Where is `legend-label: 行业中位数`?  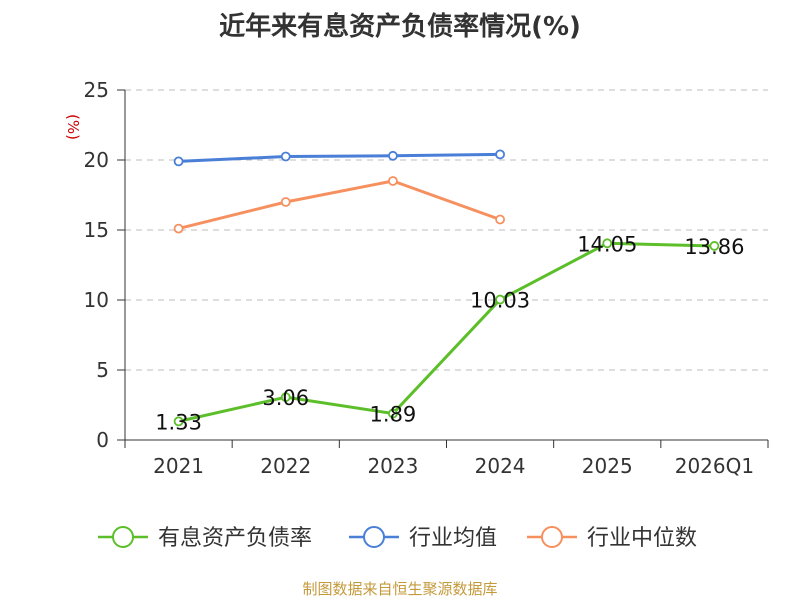
legend-label: 行业中位数 is located at coordinates (642, 538).